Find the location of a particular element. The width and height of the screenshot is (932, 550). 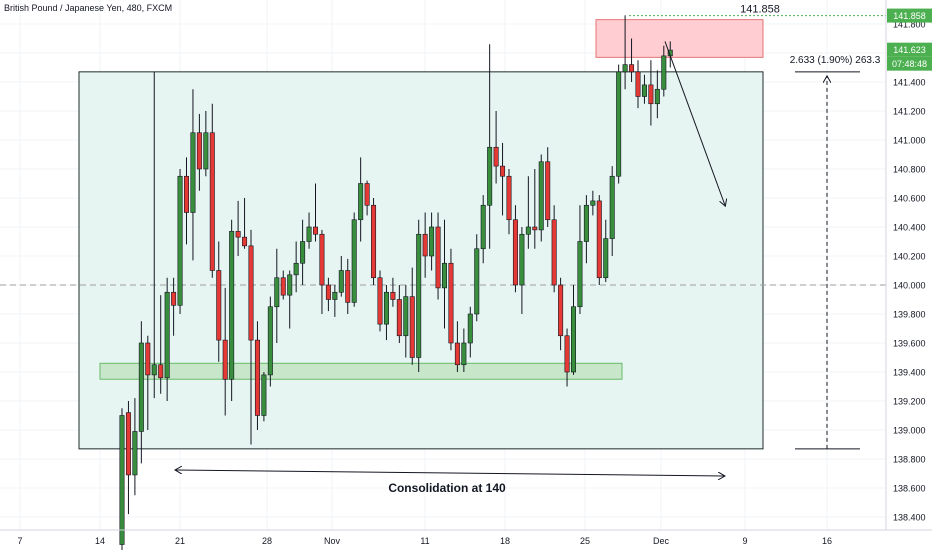

x-tick-label: Nov is located at coordinates (332, 541).